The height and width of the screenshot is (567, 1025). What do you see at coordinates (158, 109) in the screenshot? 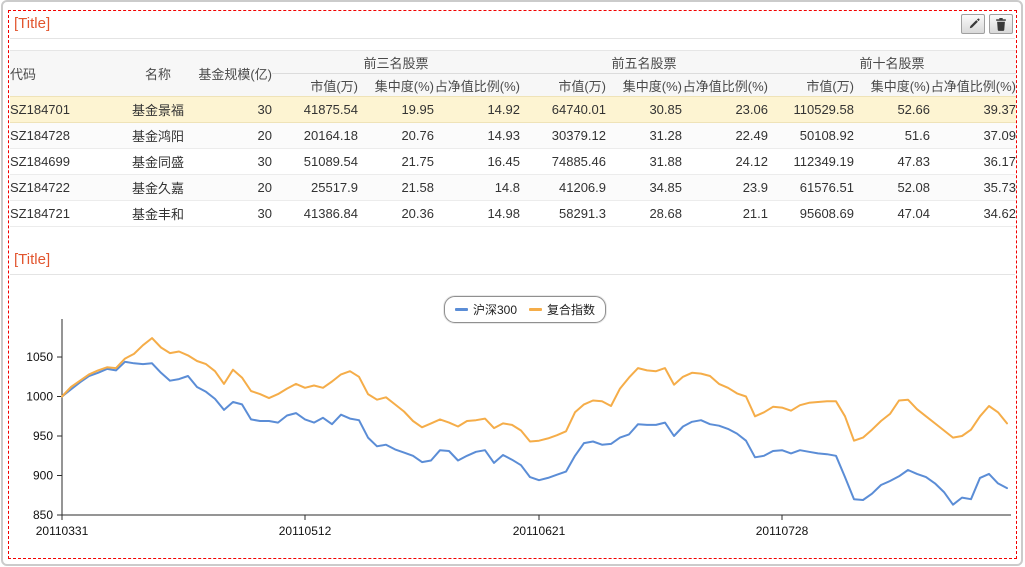
I see `fund-name-cell: 基金景福` at bounding box center [158, 109].